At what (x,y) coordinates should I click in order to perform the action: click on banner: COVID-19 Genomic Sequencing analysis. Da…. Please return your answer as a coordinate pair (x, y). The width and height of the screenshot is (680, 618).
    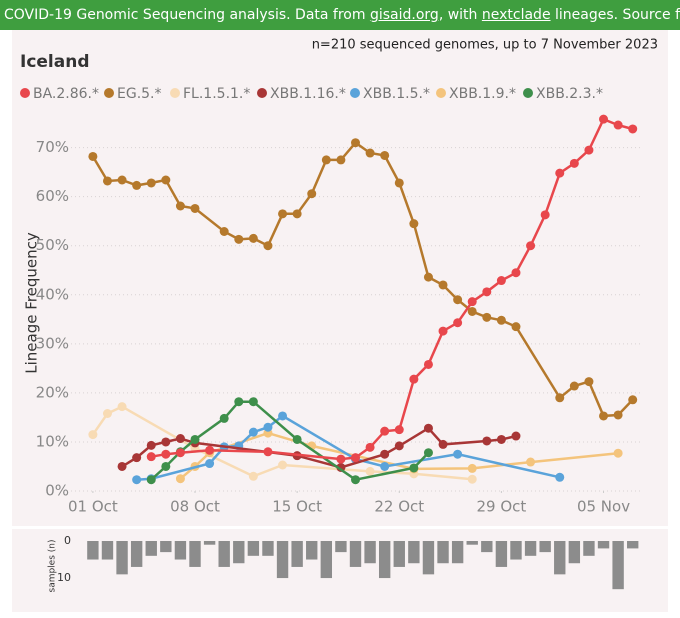
    Looking at the image, I should click on (340, 15).